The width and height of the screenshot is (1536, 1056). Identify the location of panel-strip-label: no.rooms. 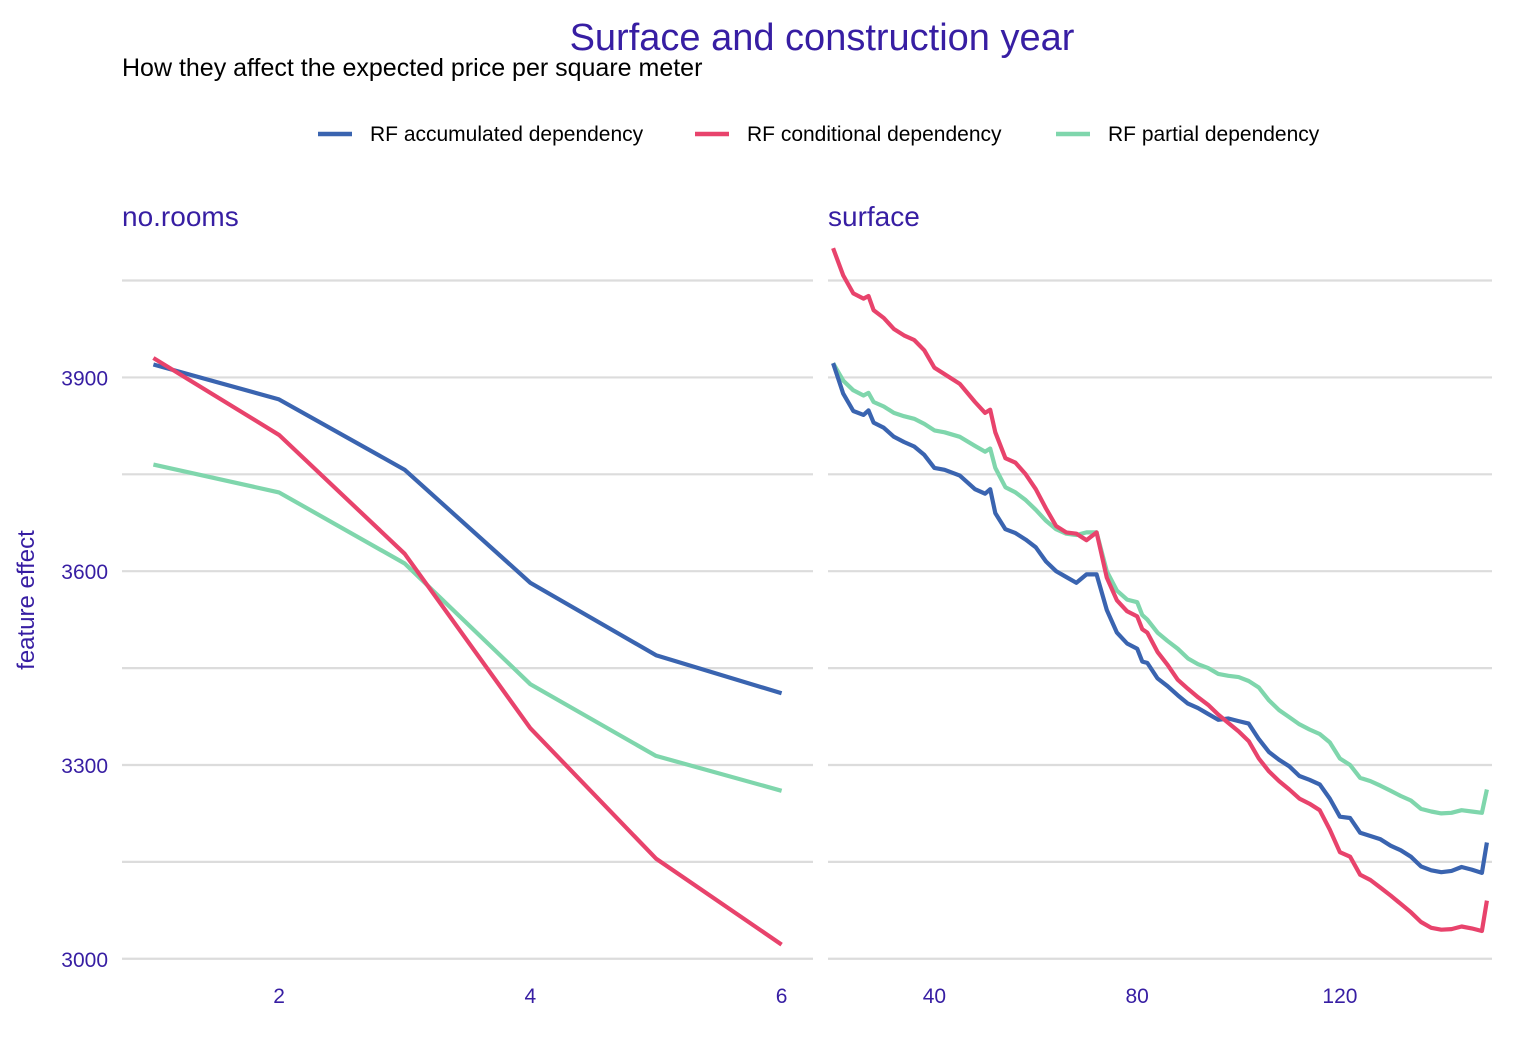
(180, 216).